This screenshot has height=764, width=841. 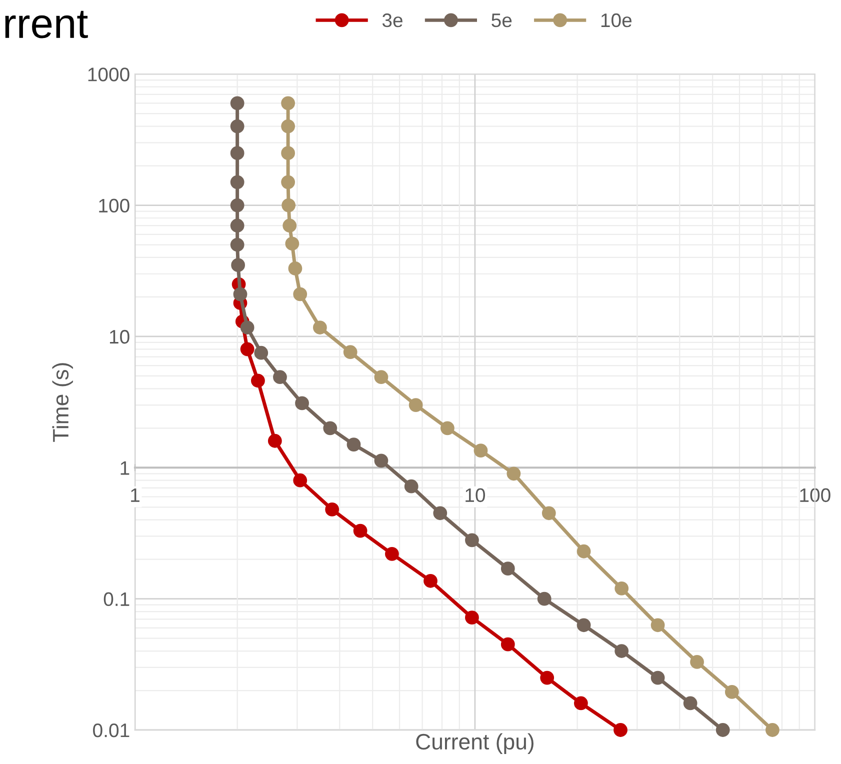 I want to click on x-tick-label: 10, so click(x=476, y=495).